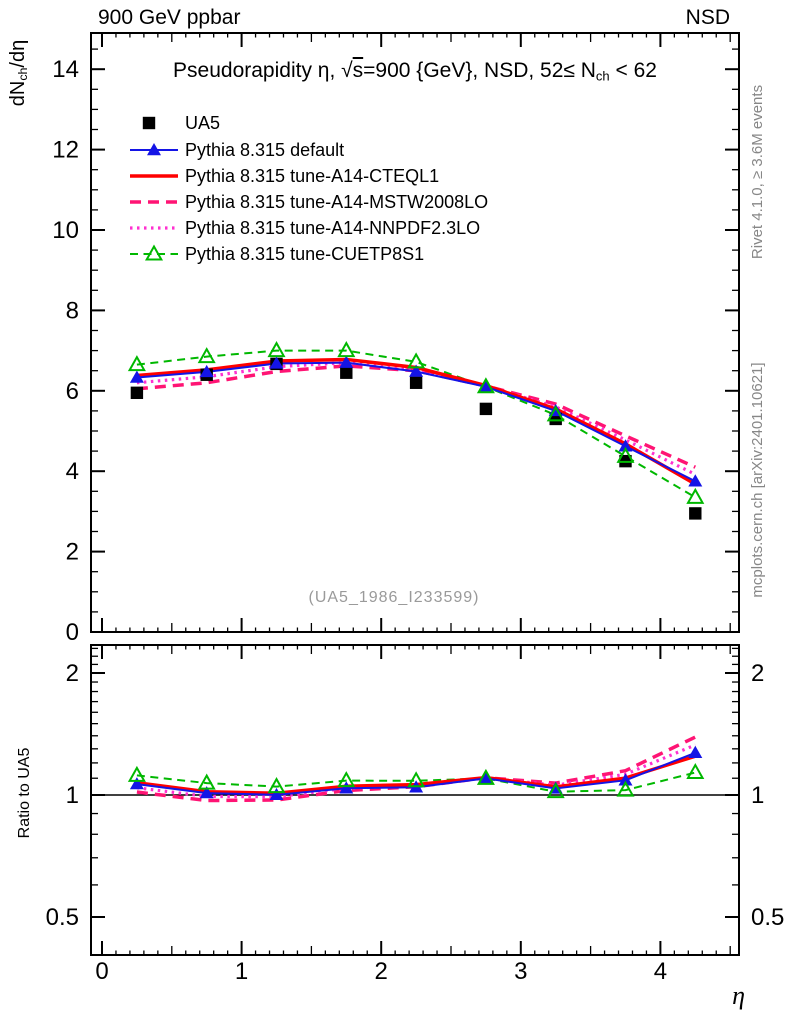 This screenshot has height=1024, width=786. Describe the element at coordinates (394, 597) in the screenshot. I see `analysis-id-watermark: (UA5_1986_I233599)` at that location.